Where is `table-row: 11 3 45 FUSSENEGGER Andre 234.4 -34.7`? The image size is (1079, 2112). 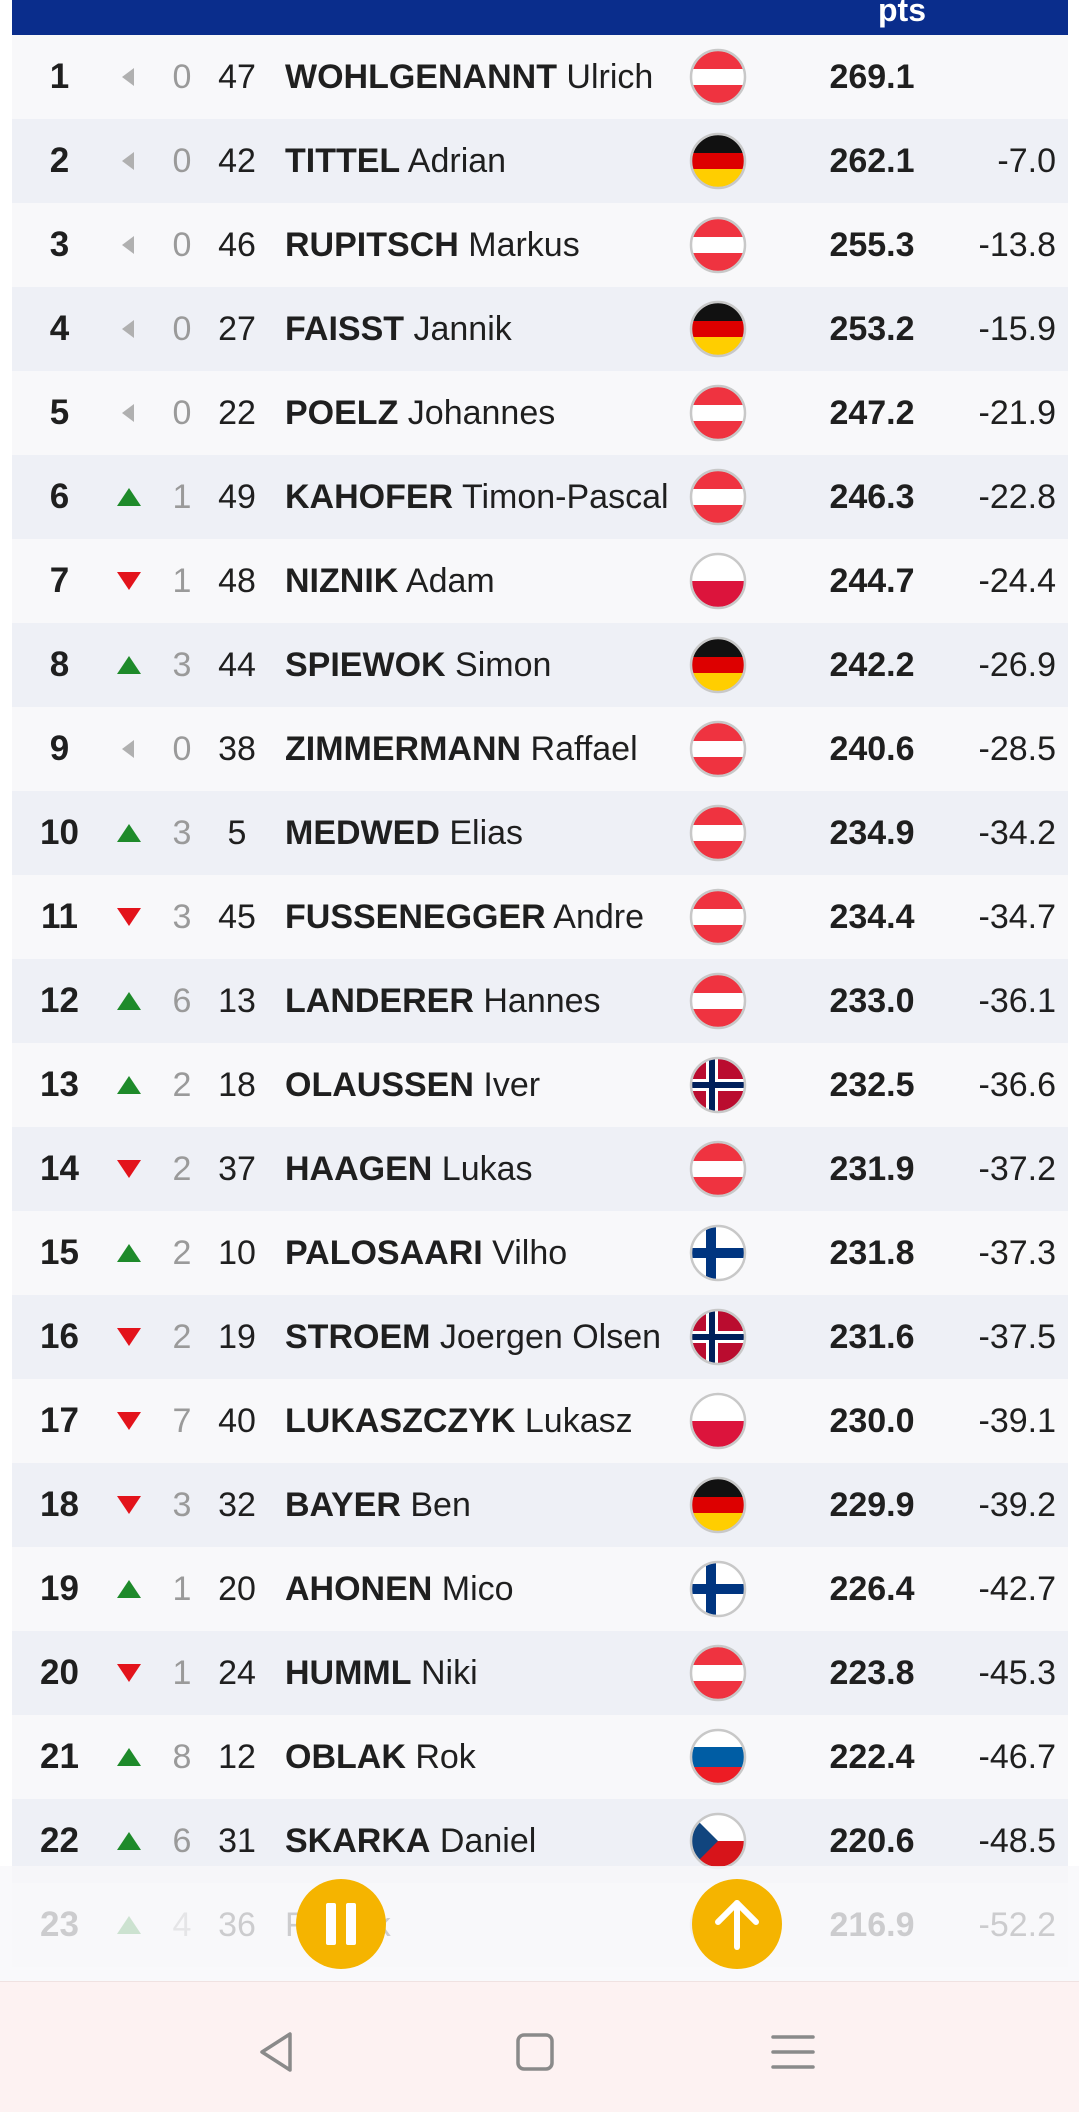 table-row: 11 3 45 FUSSENEGGER Andre 234.4 -34.7 is located at coordinates (540, 917).